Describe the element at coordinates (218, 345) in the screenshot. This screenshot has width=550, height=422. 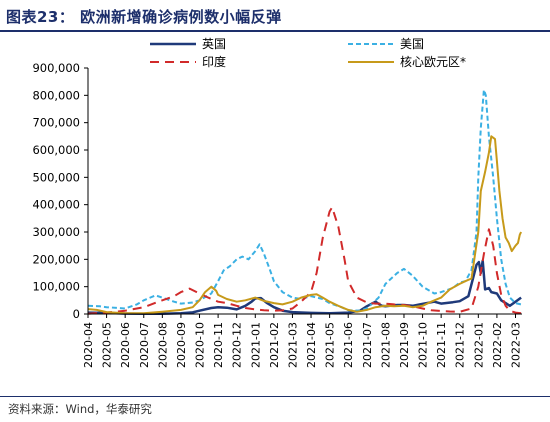
I see `x-tick-label: 2020-11` at that location.